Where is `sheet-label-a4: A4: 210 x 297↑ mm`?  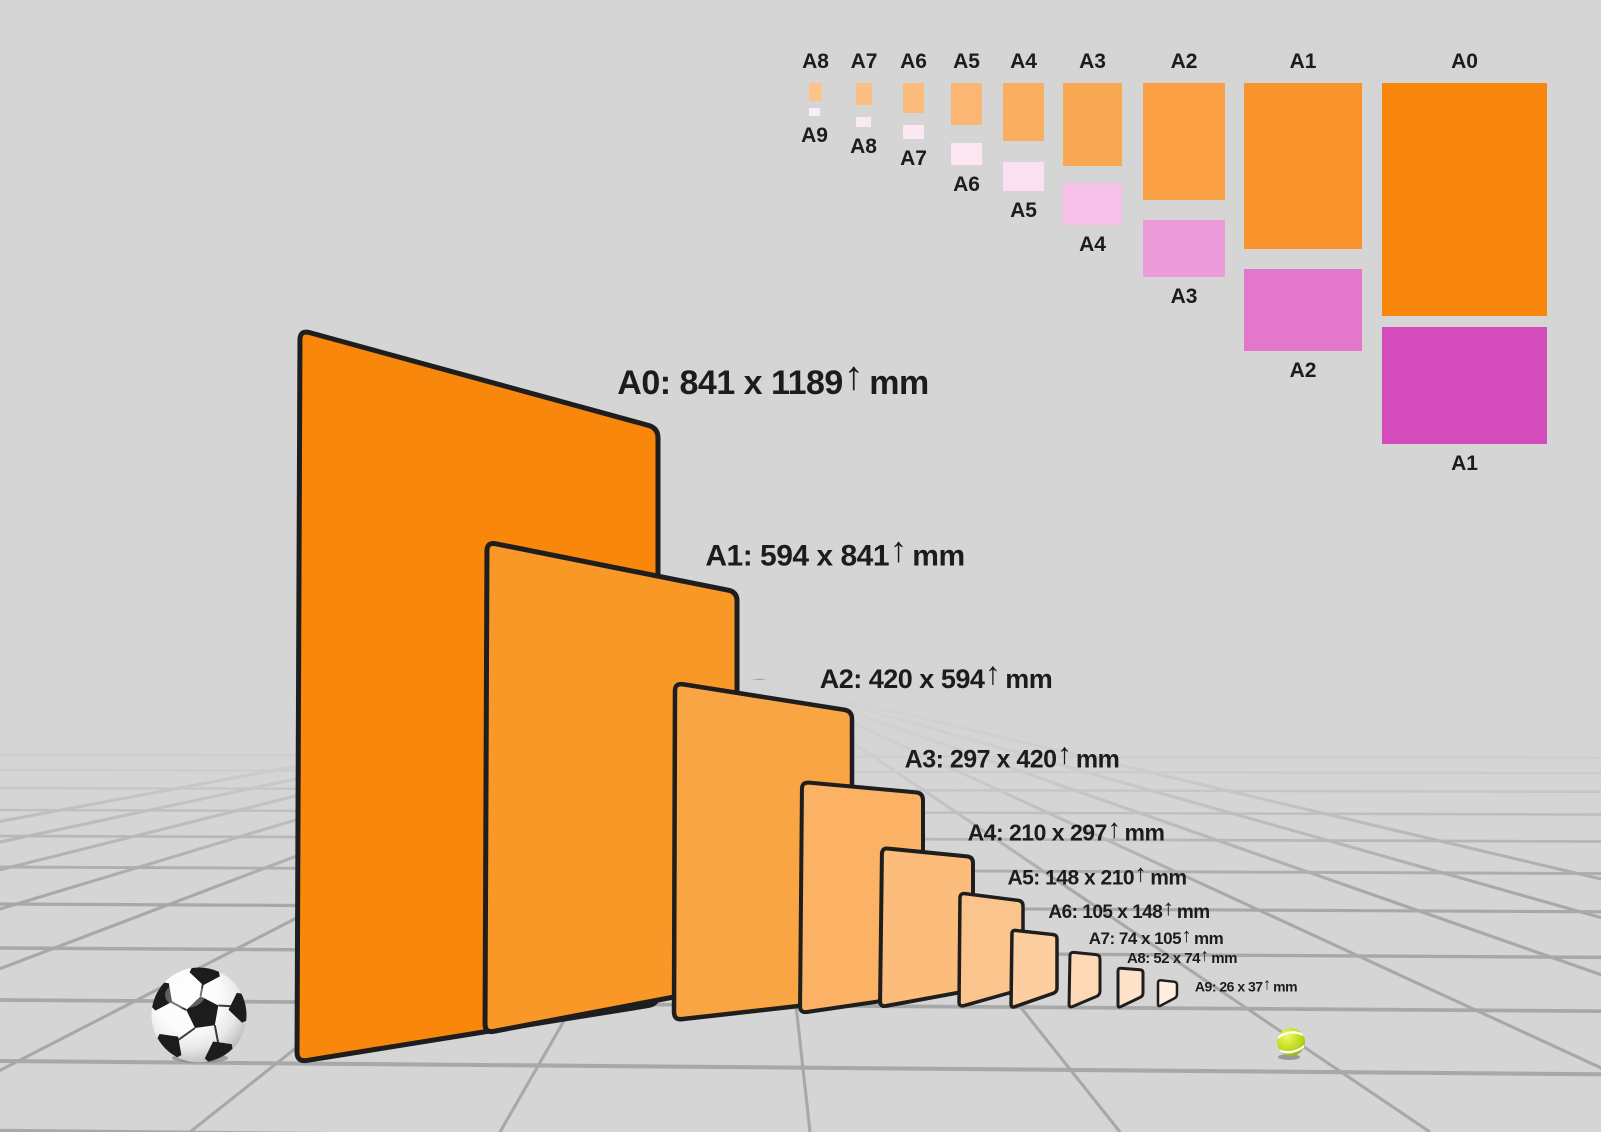 sheet-label-a4: A4: 210 x 297↑ mm is located at coordinates (1066, 829).